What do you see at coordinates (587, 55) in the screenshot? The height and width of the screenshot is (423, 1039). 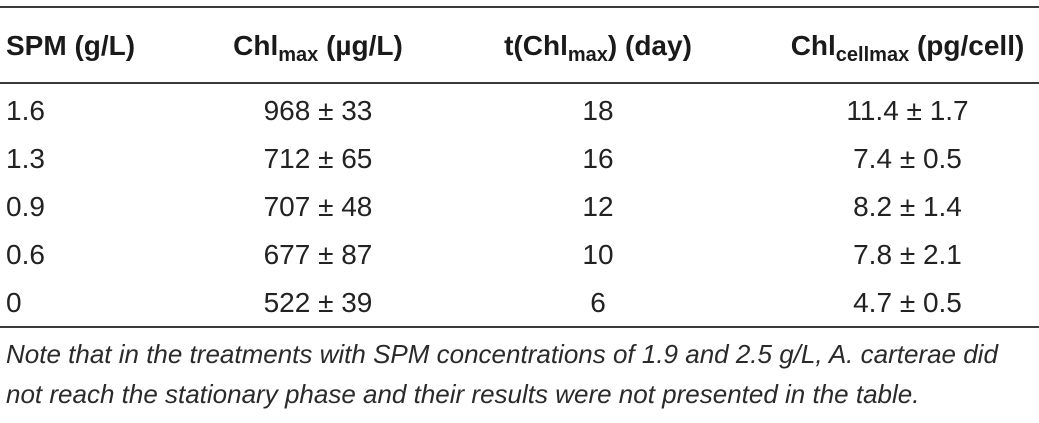 I see `header-tchlmax-sub: max` at bounding box center [587, 55].